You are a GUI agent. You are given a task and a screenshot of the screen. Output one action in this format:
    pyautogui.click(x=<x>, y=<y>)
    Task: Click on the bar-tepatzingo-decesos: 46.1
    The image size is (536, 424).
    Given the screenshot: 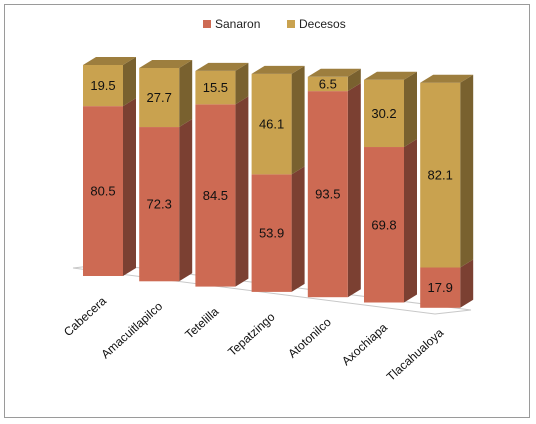 What is the action you would take?
    pyautogui.click(x=278, y=120)
    